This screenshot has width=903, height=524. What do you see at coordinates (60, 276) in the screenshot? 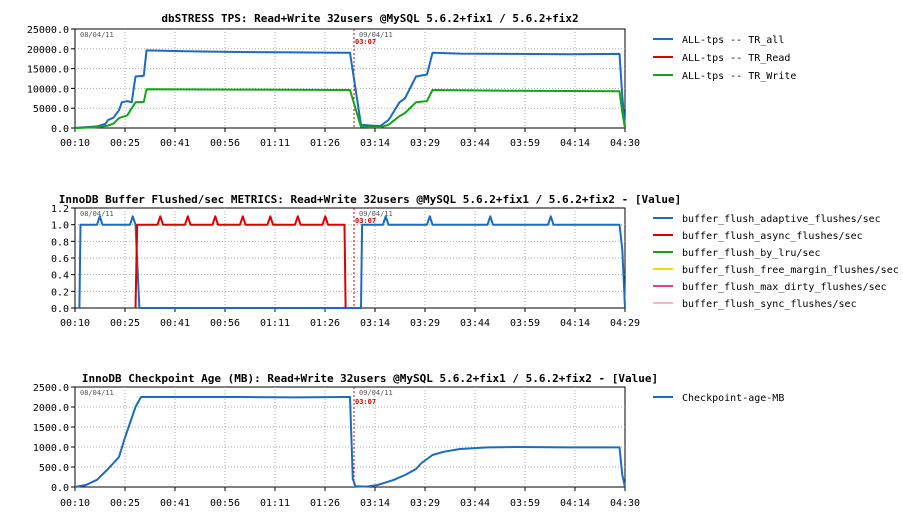
I see `y-tick-label: 0.4` at bounding box center [60, 276].